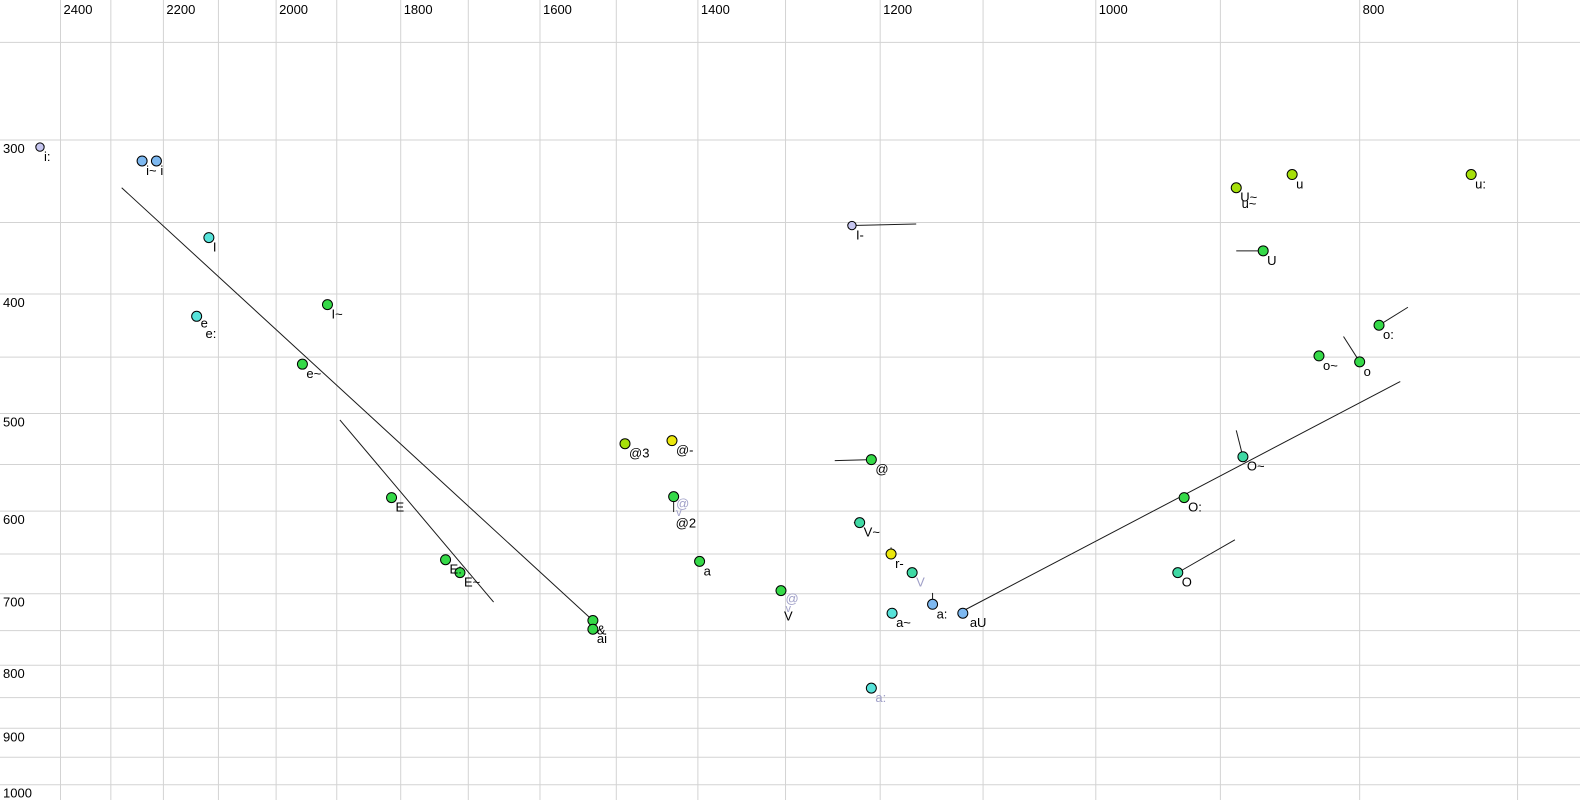 Image resolution: width=1580 pixels, height=800 pixels. I want to click on vowel-point-_, so click(871, 460).